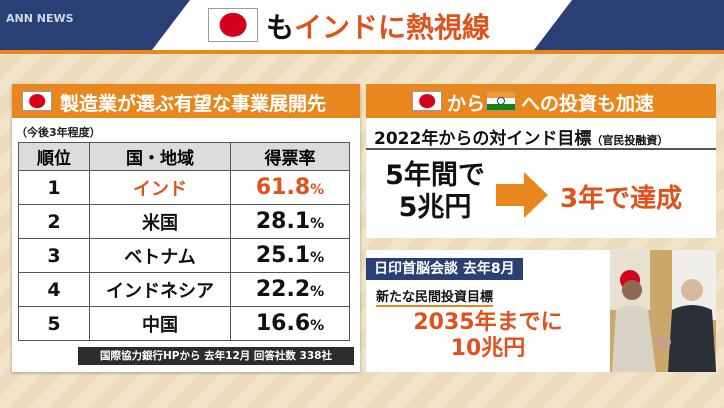  What do you see at coordinates (54, 289) in the screenshot?
I see `rank: 4` at bounding box center [54, 289].